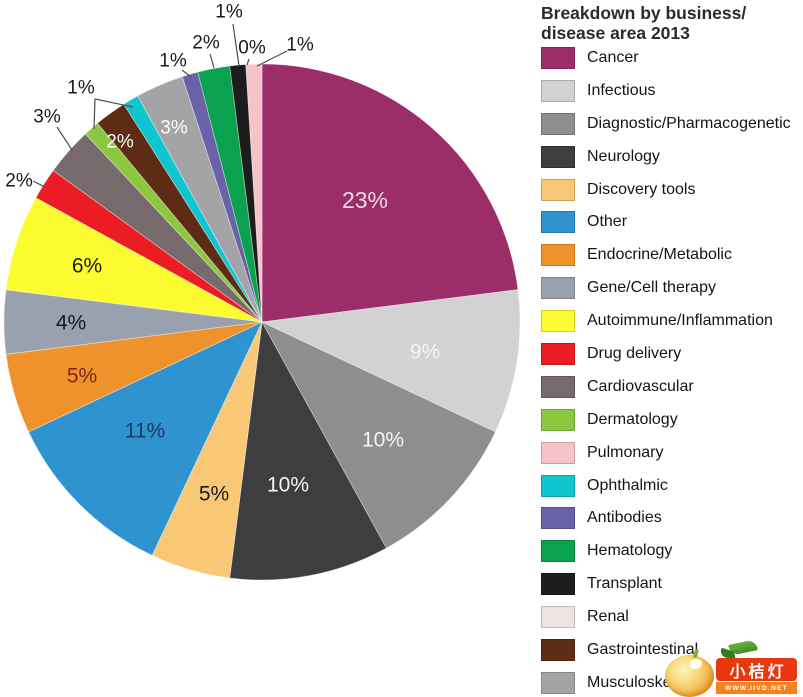  I want to click on pie-slice-discovery-tools, so click(207, 450).